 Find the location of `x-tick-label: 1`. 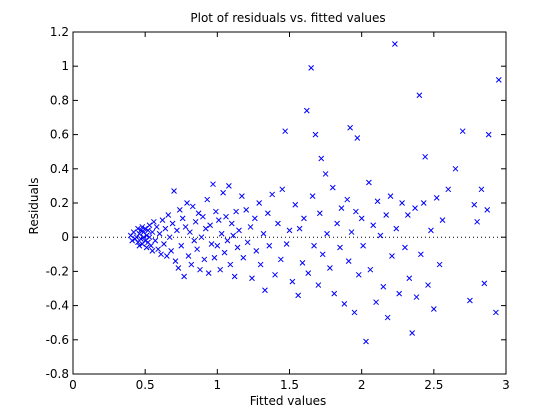

x-tick-label: 1 is located at coordinates (218, 385).